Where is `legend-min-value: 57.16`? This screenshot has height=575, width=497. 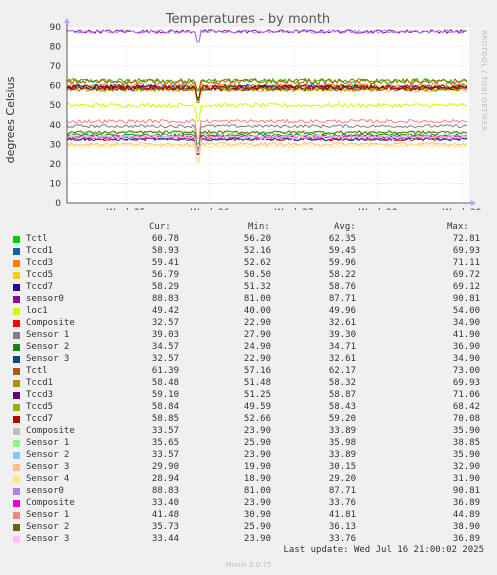
legend-min-value: 57.16 is located at coordinates (257, 371).